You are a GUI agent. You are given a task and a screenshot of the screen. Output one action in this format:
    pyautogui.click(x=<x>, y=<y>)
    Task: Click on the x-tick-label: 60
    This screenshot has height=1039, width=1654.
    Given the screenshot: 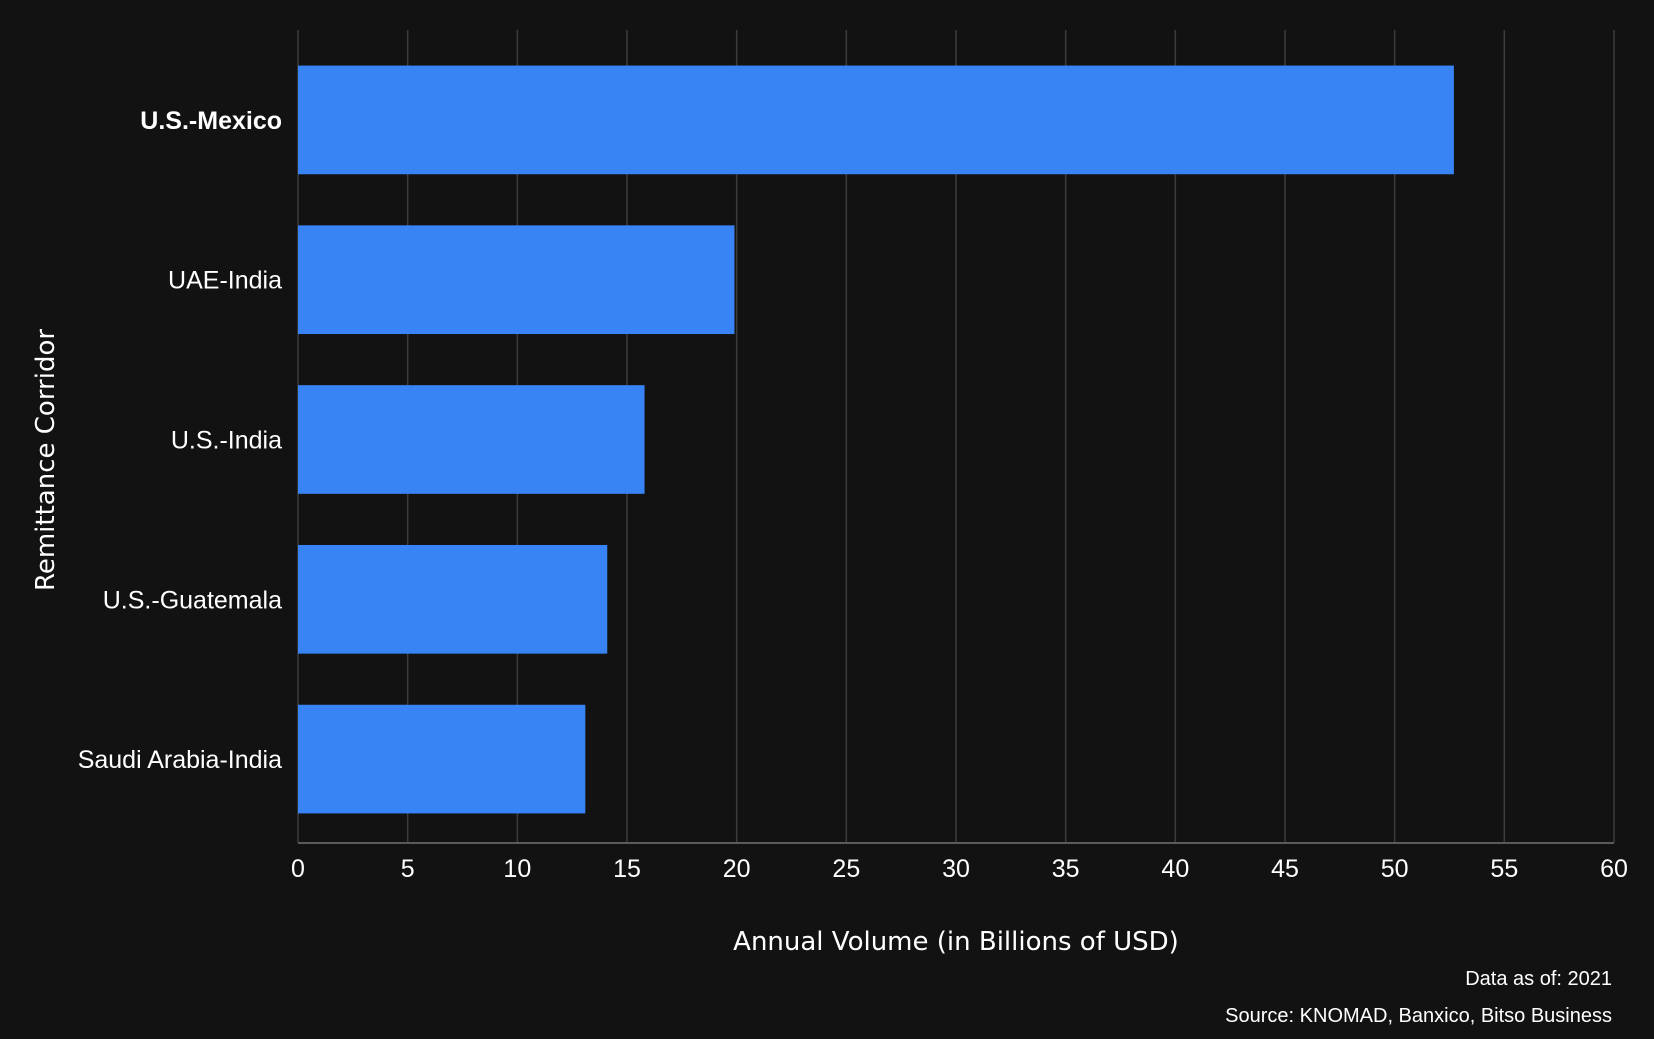 What is the action you would take?
    pyautogui.click(x=1614, y=869)
    